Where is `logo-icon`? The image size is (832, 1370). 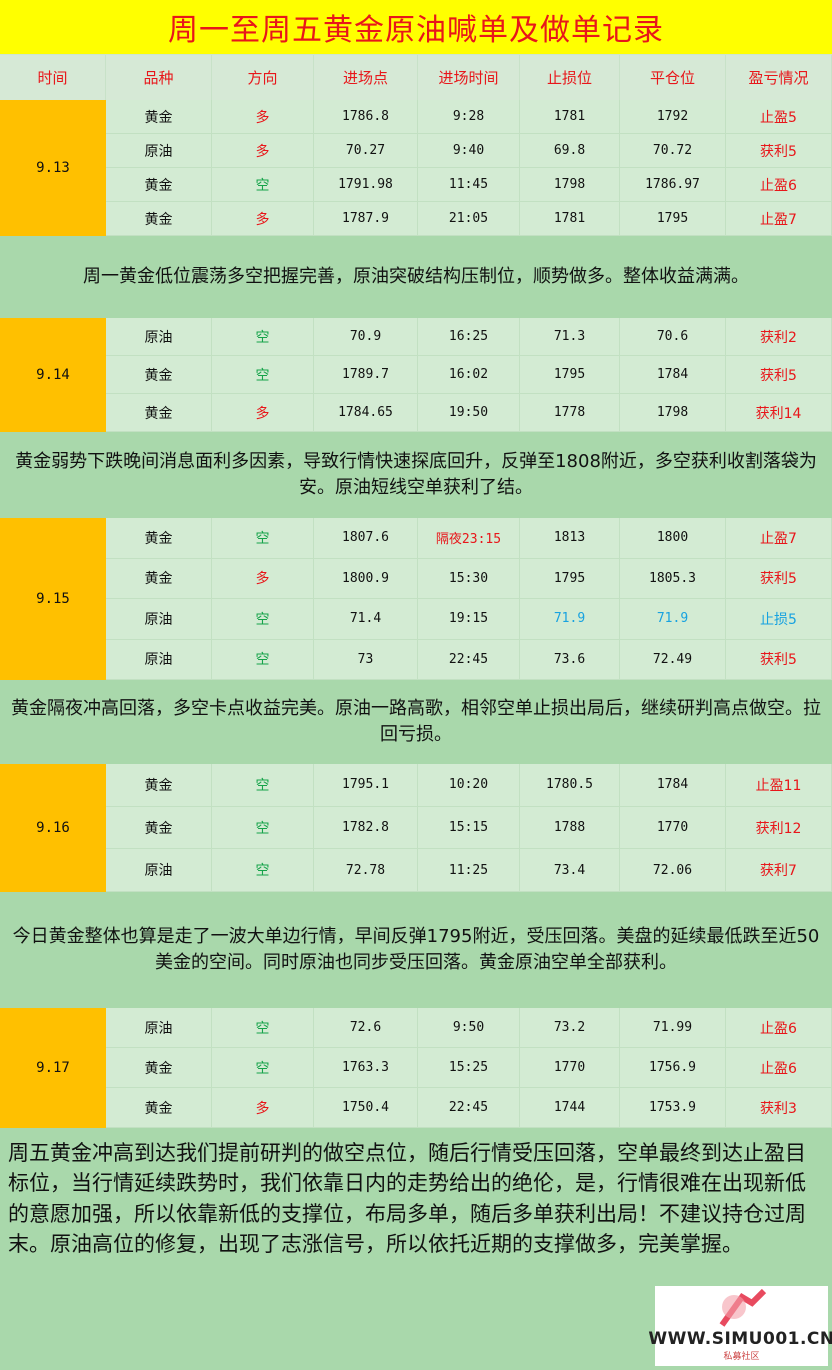 logo-icon is located at coordinates (742, 1308).